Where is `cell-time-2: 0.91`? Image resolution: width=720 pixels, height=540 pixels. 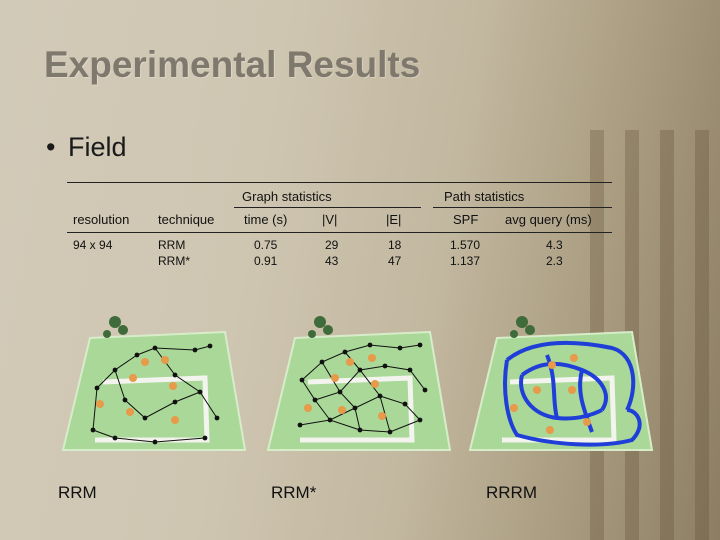
cell-time-2: 0.91 is located at coordinates (266, 261).